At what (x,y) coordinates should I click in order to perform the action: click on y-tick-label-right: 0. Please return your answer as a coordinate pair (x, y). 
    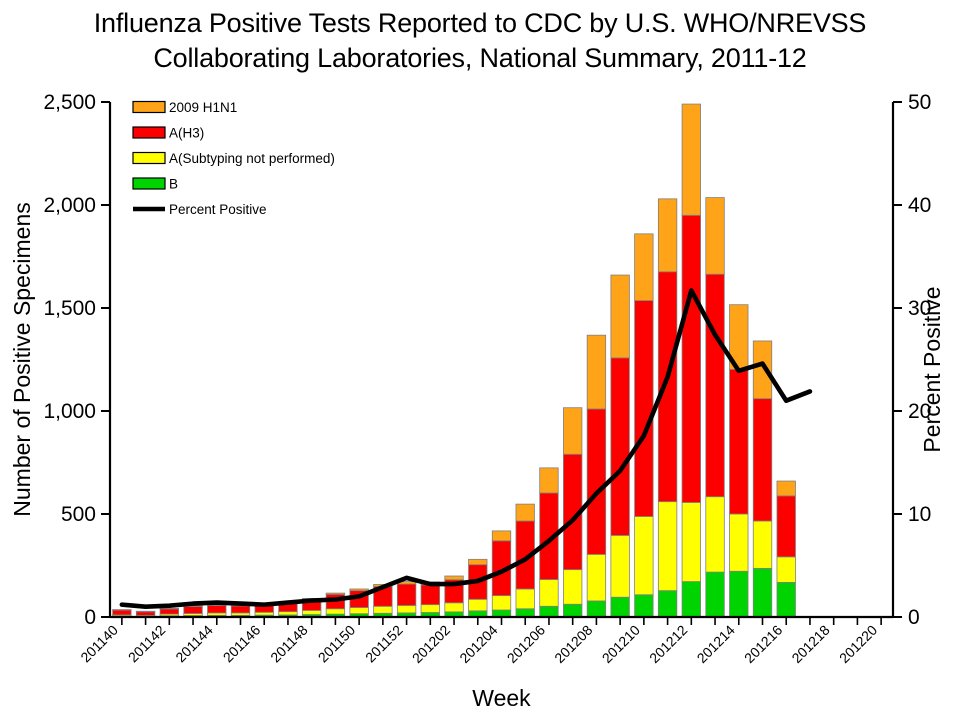
    Looking at the image, I should click on (914, 617).